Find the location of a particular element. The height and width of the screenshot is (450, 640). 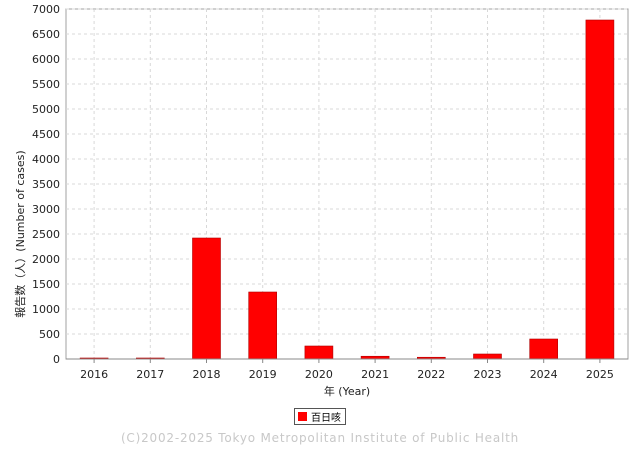

y-tick-label: 2500 is located at coordinates (46, 234).